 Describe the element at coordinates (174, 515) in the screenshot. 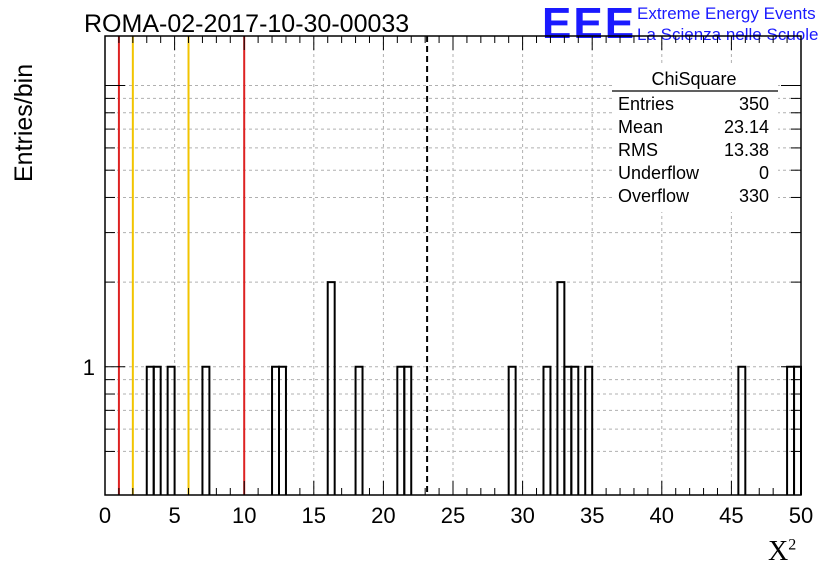

I see `x-tick-label: 5` at that location.